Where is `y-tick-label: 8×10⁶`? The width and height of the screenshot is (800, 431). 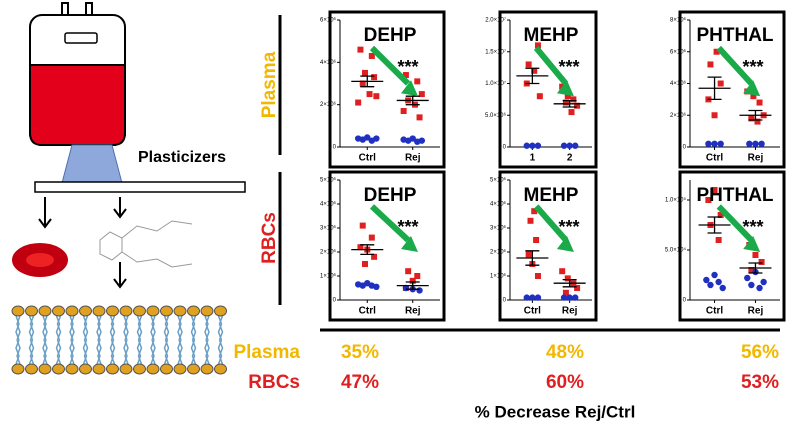
y-tick-label: 8×10⁶ is located at coordinates (678, 20).